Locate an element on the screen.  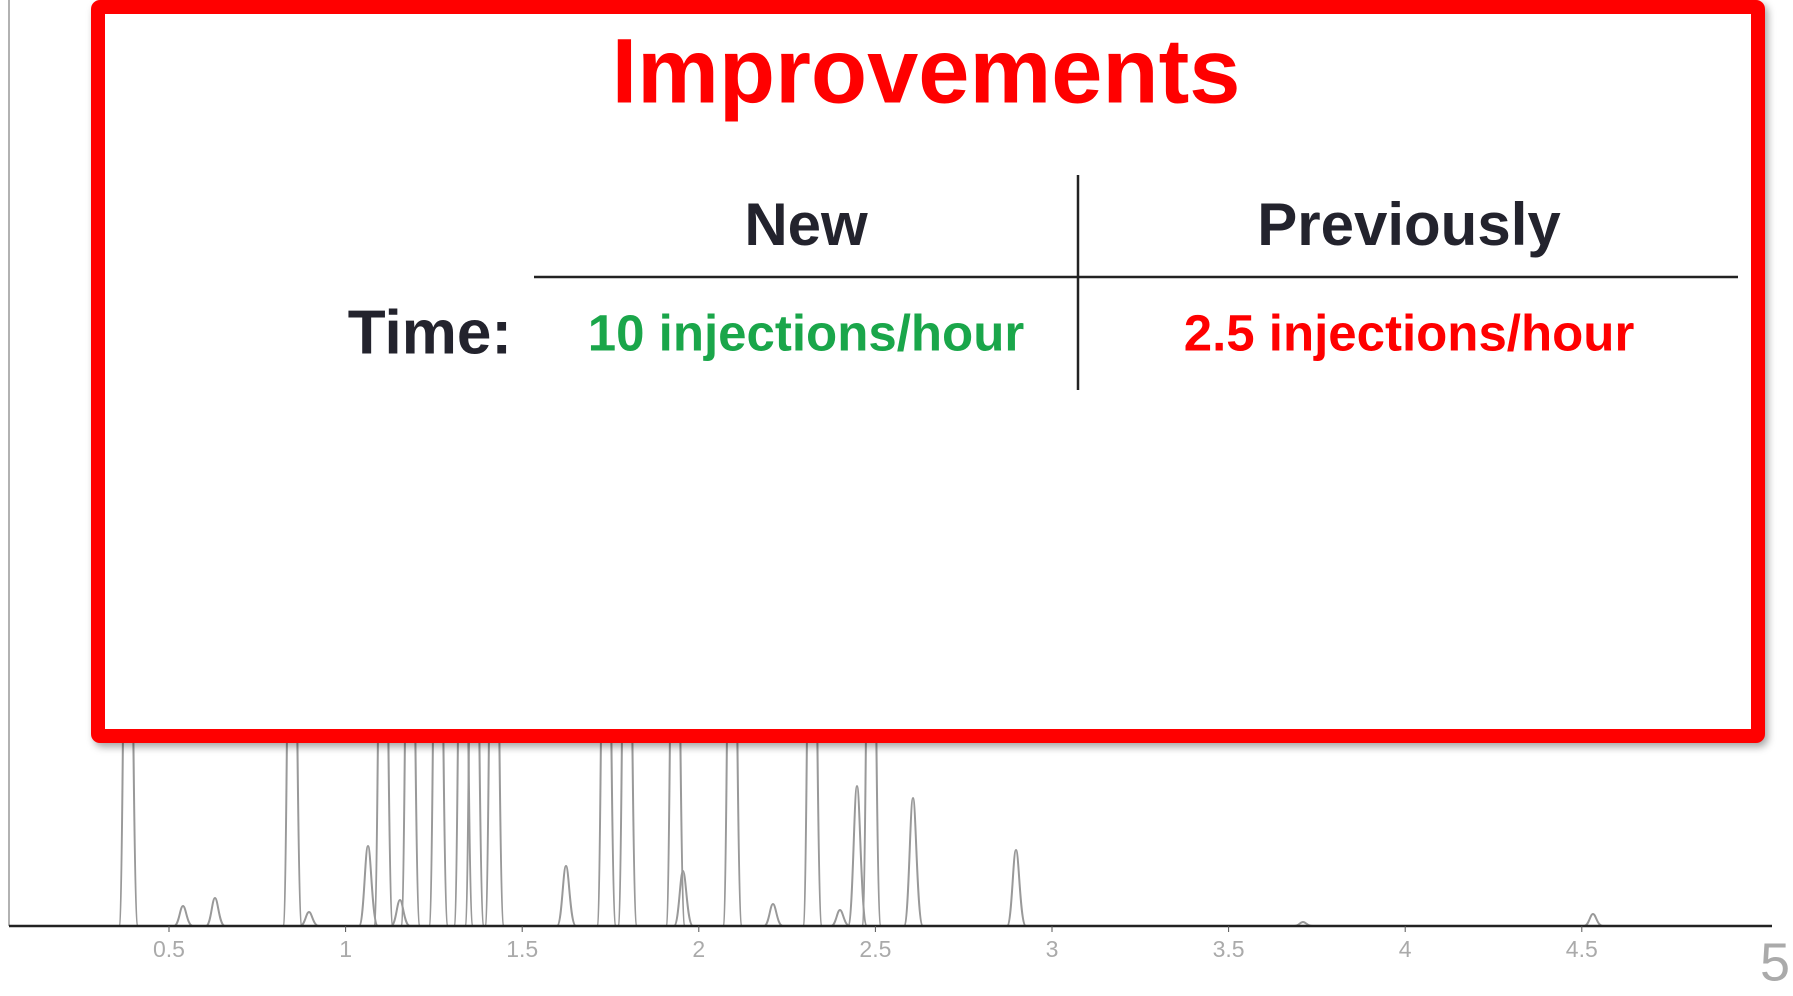
axis-label: 3 is located at coordinates (1052, 949).